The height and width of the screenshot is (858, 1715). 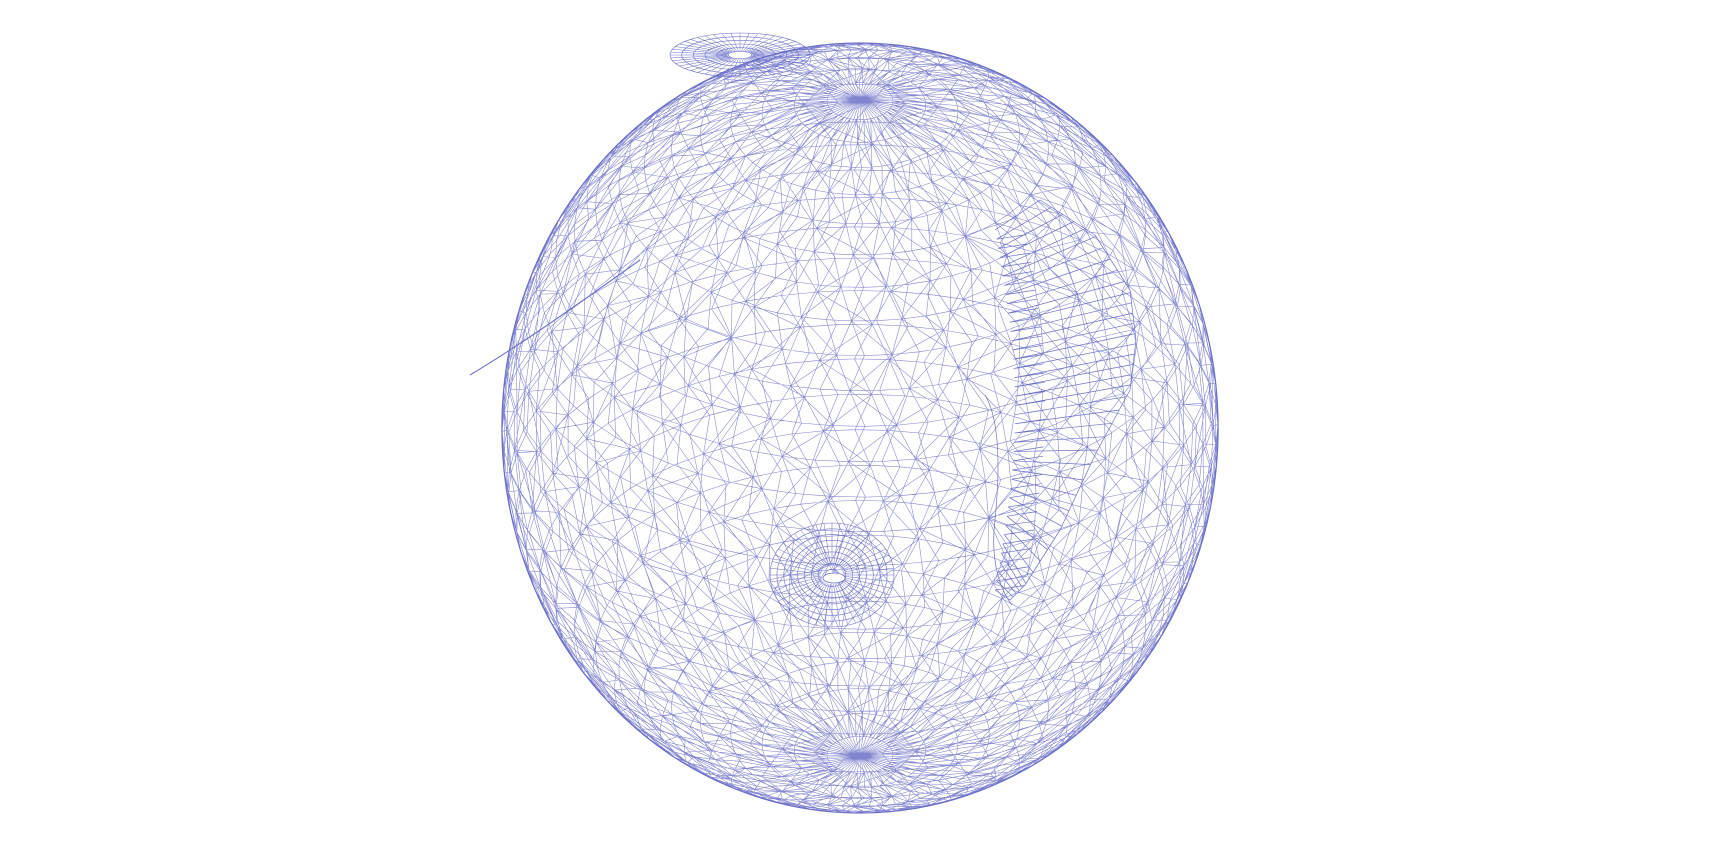 What do you see at coordinates (834, 578) in the screenshot?
I see `eye-socket-opening` at bounding box center [834, 578].